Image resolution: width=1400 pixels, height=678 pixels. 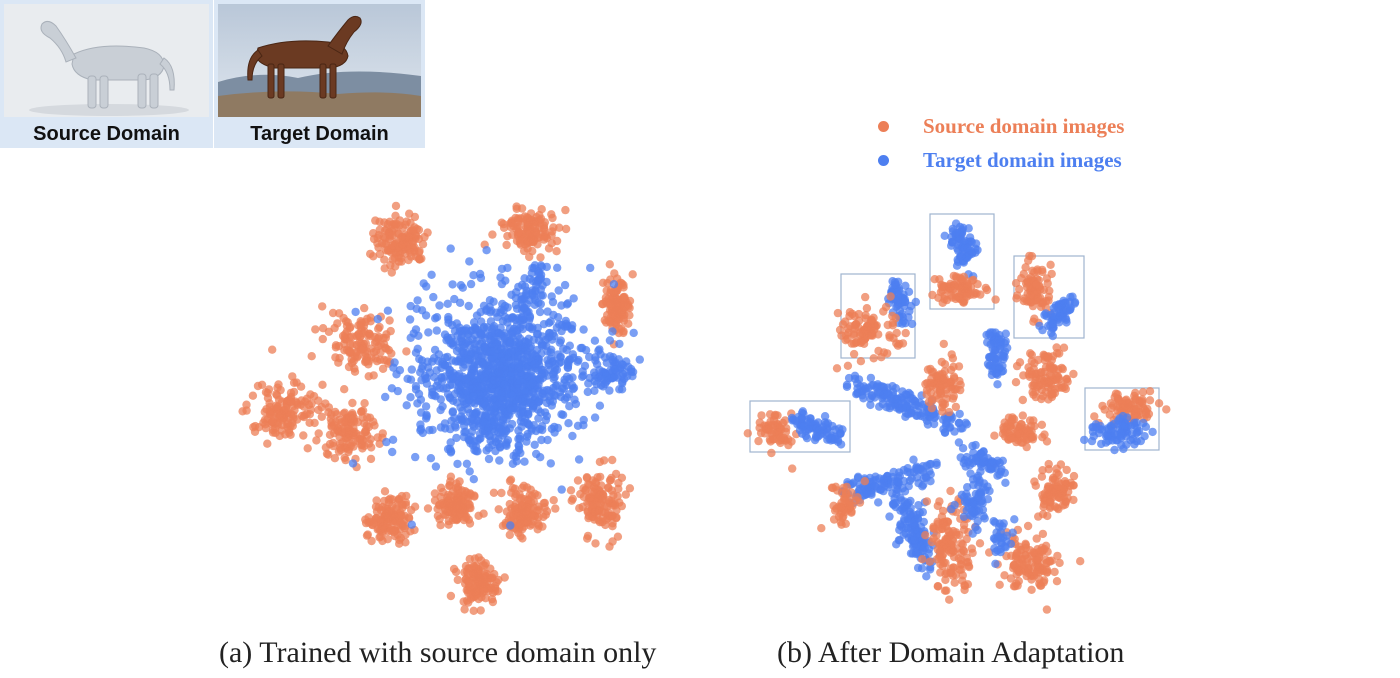 What do you see at coordinates (962, 261) in the screenshot?
I see `aligned-box-top` at bounding box center [962, 261].